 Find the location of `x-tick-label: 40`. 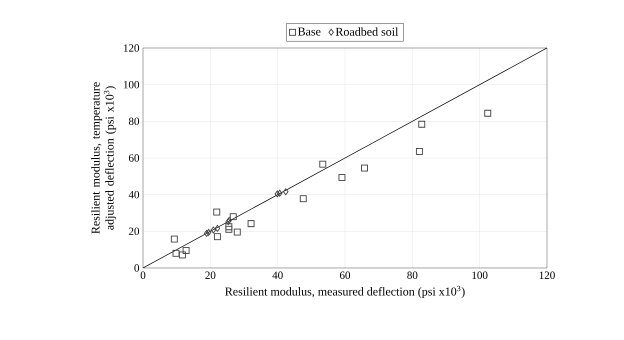

x-tick-label: 40 is located at coordinates (277, 275).